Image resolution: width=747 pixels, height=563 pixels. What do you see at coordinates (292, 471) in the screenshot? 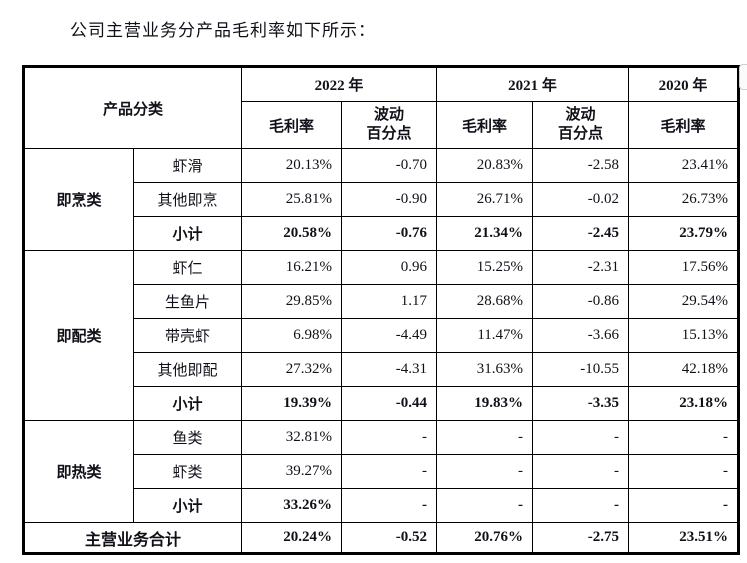
I see `margin-2022-cell: 39.27%` at bounding box center [292, 471].